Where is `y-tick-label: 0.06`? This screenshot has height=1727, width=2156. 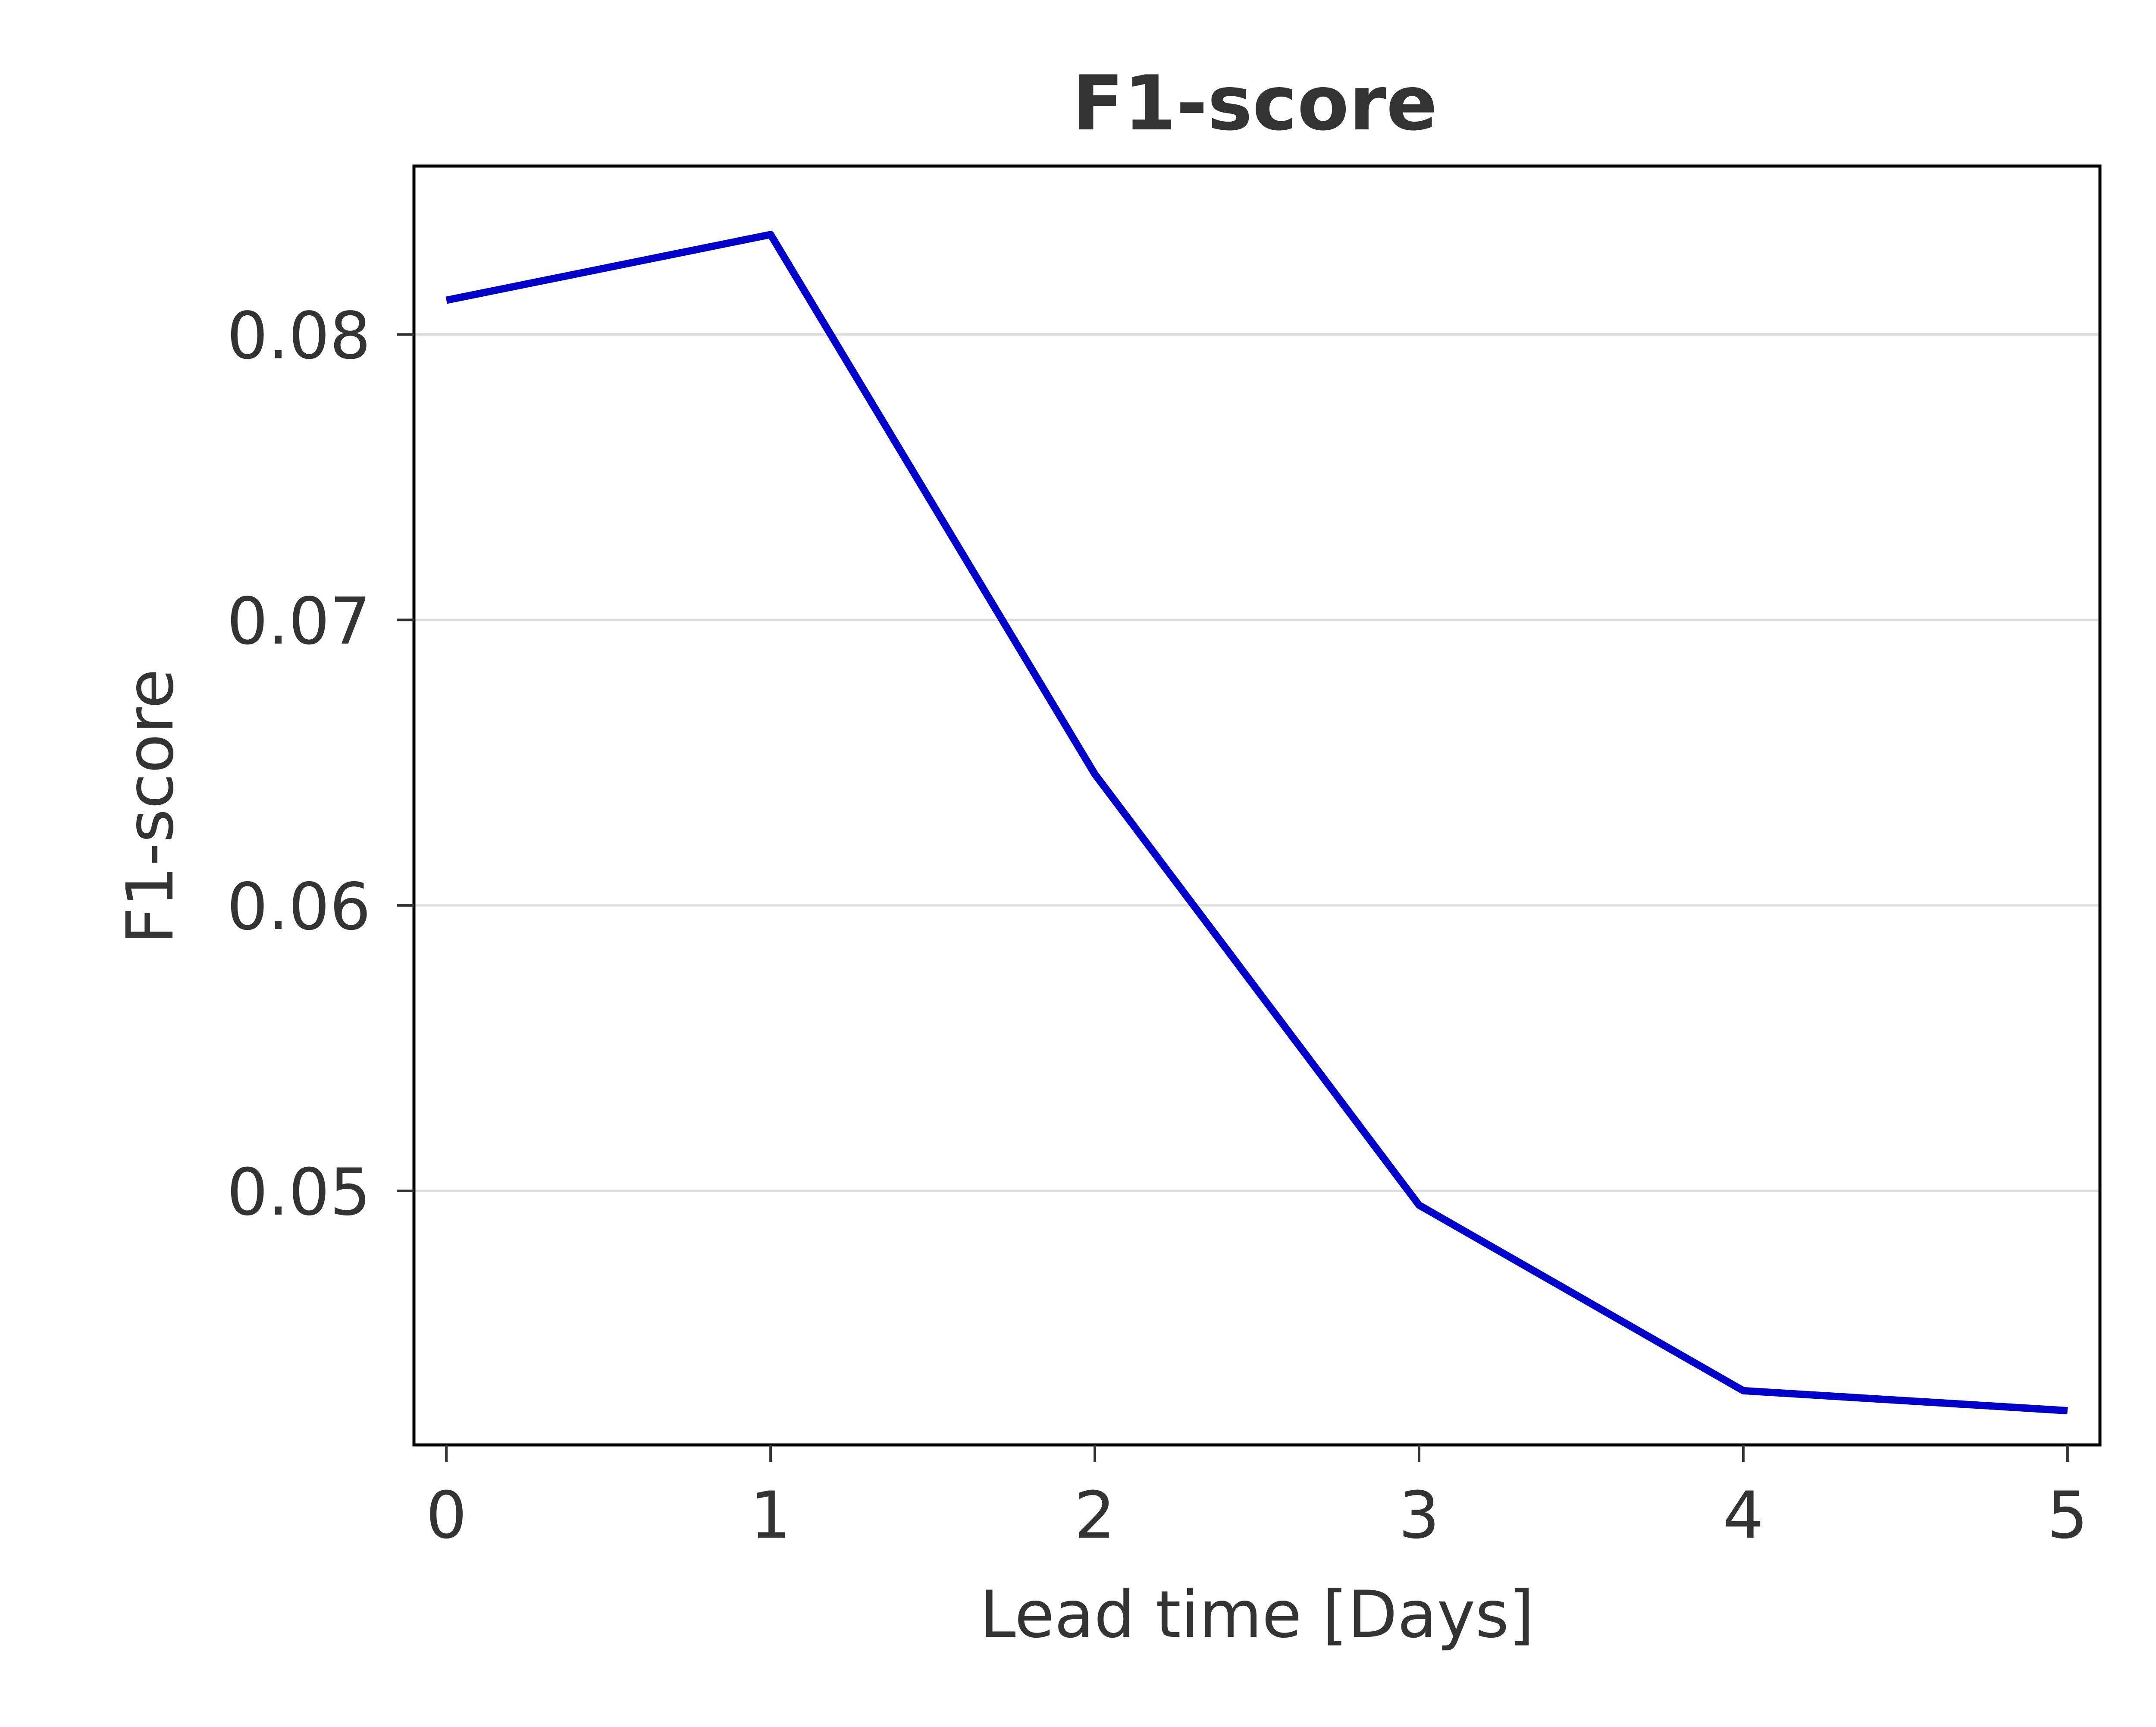 y-tick-label: 0.06 is located at coordinates (299, 907).